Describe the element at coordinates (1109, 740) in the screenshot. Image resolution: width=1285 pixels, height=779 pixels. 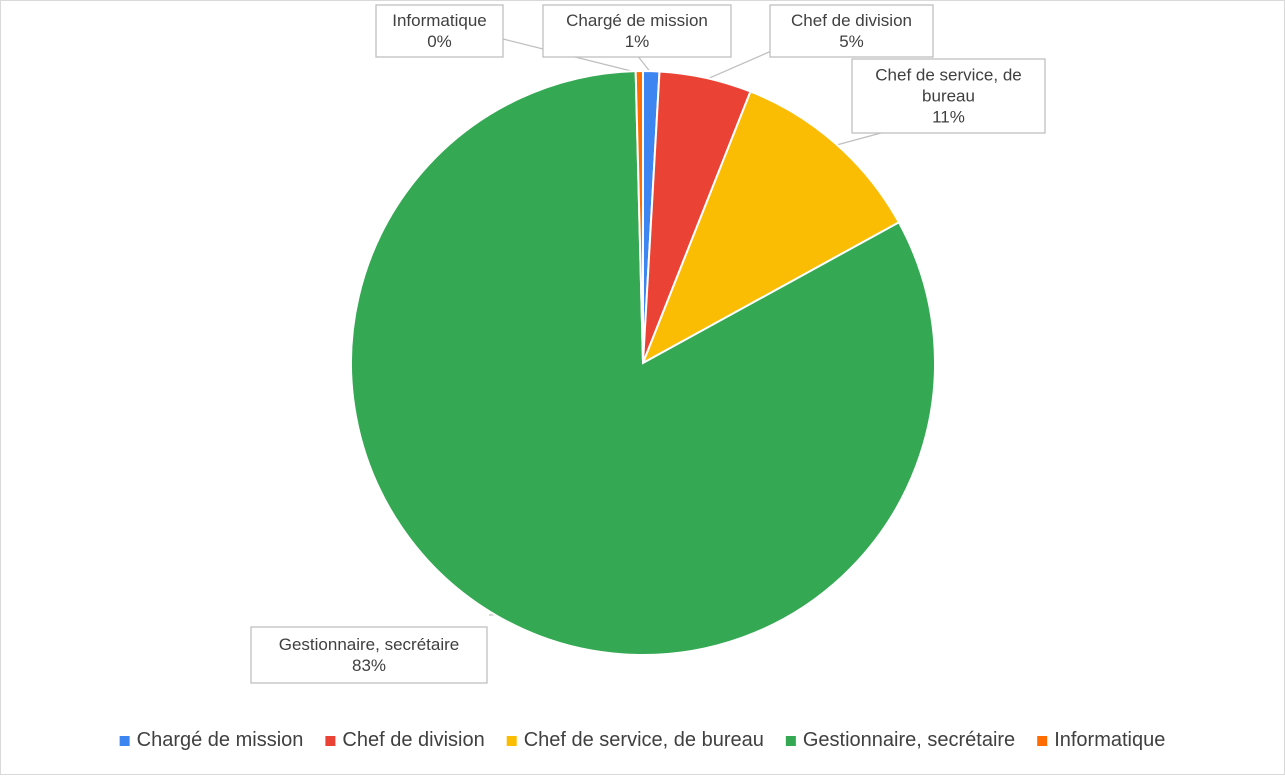
I see `legend-label: Informatique` at that location.